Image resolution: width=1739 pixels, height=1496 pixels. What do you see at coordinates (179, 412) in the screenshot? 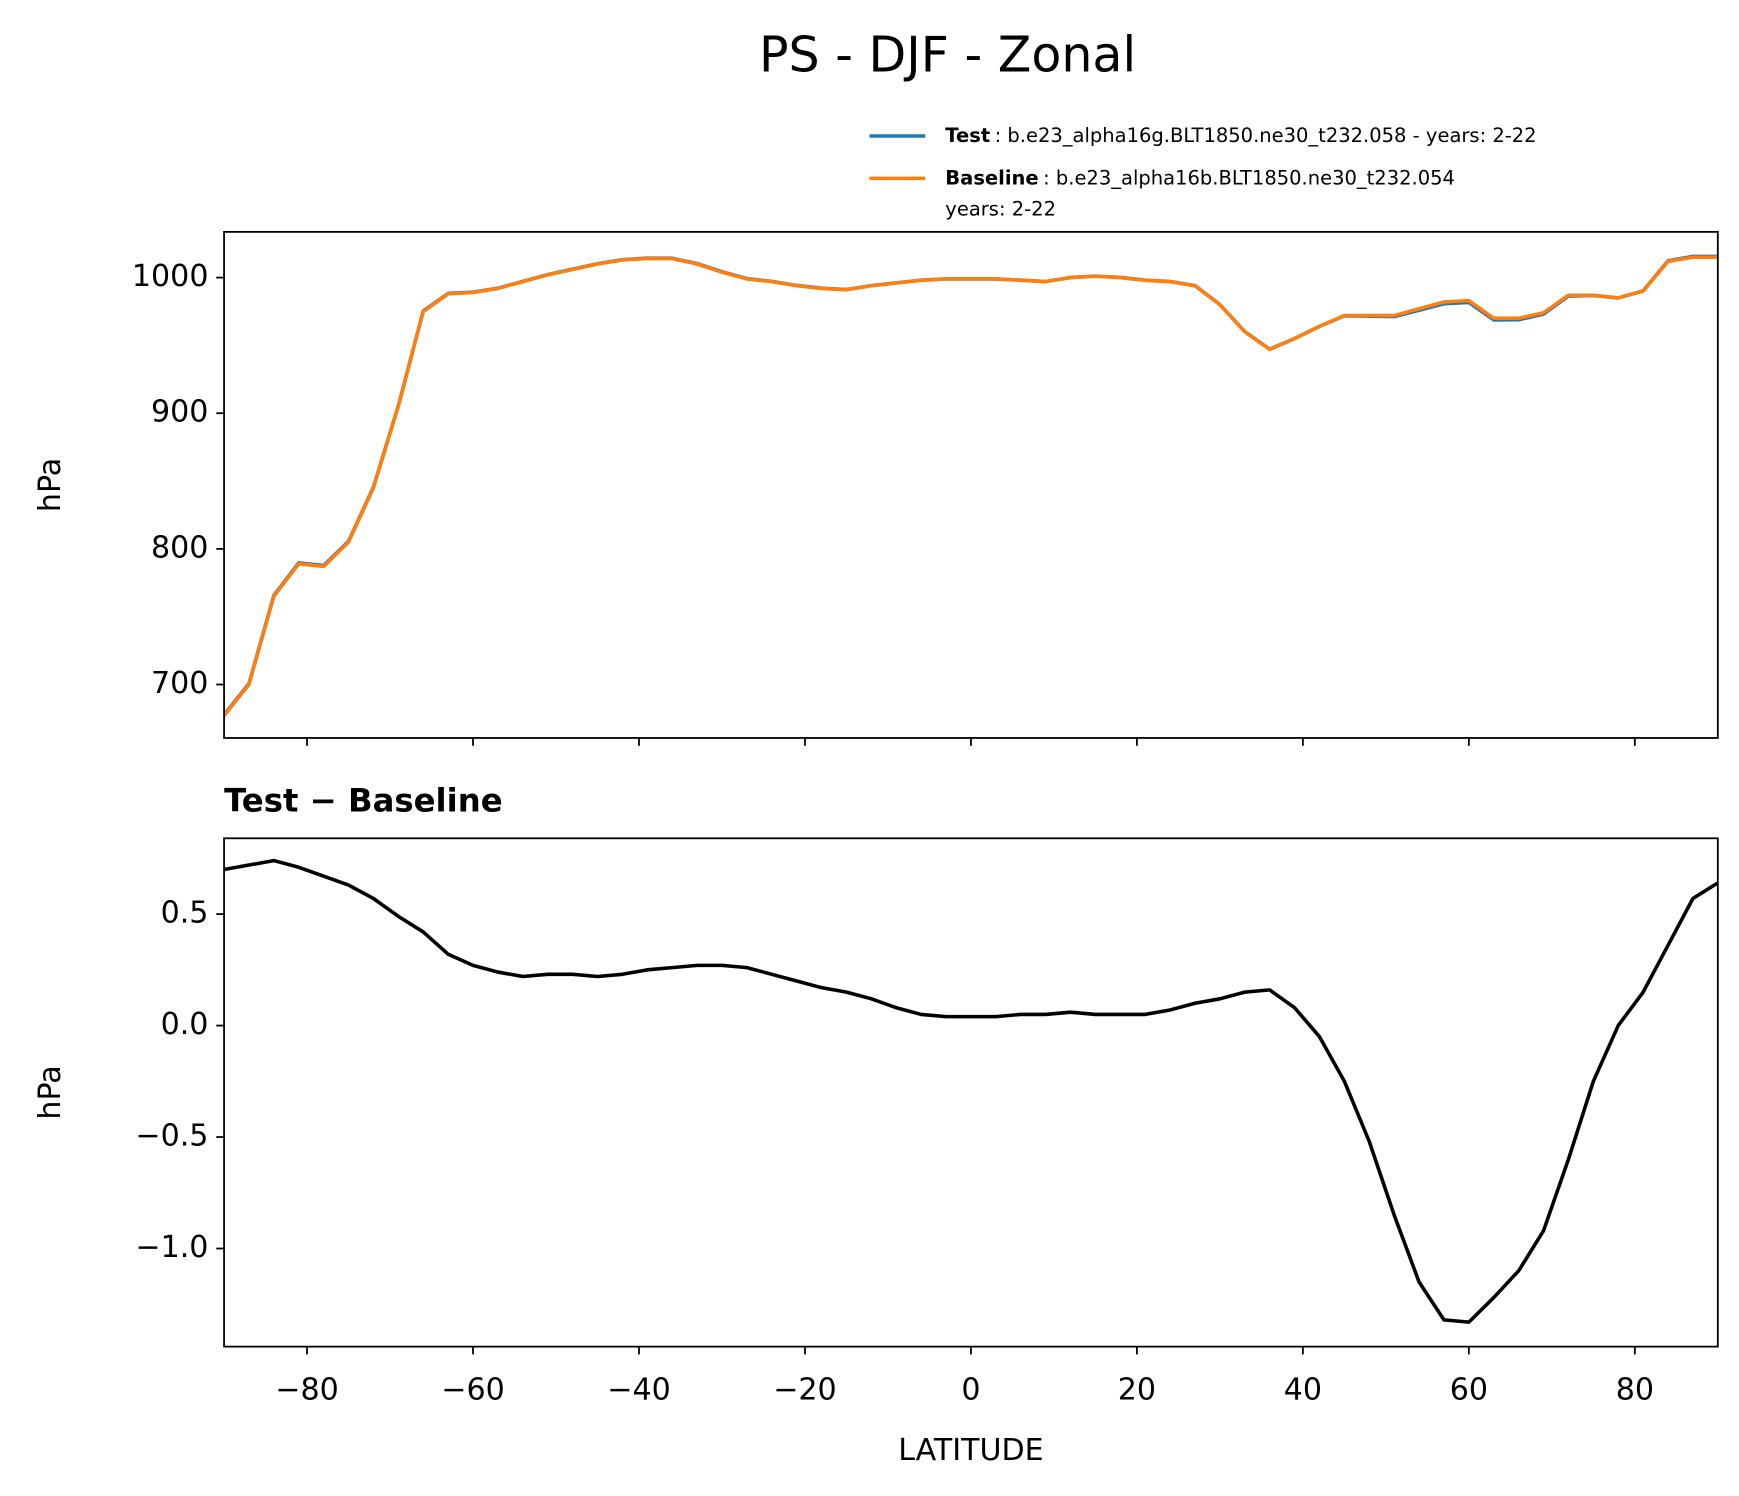
I see `y-tick-label: 900` at bounding box center [179, 412].